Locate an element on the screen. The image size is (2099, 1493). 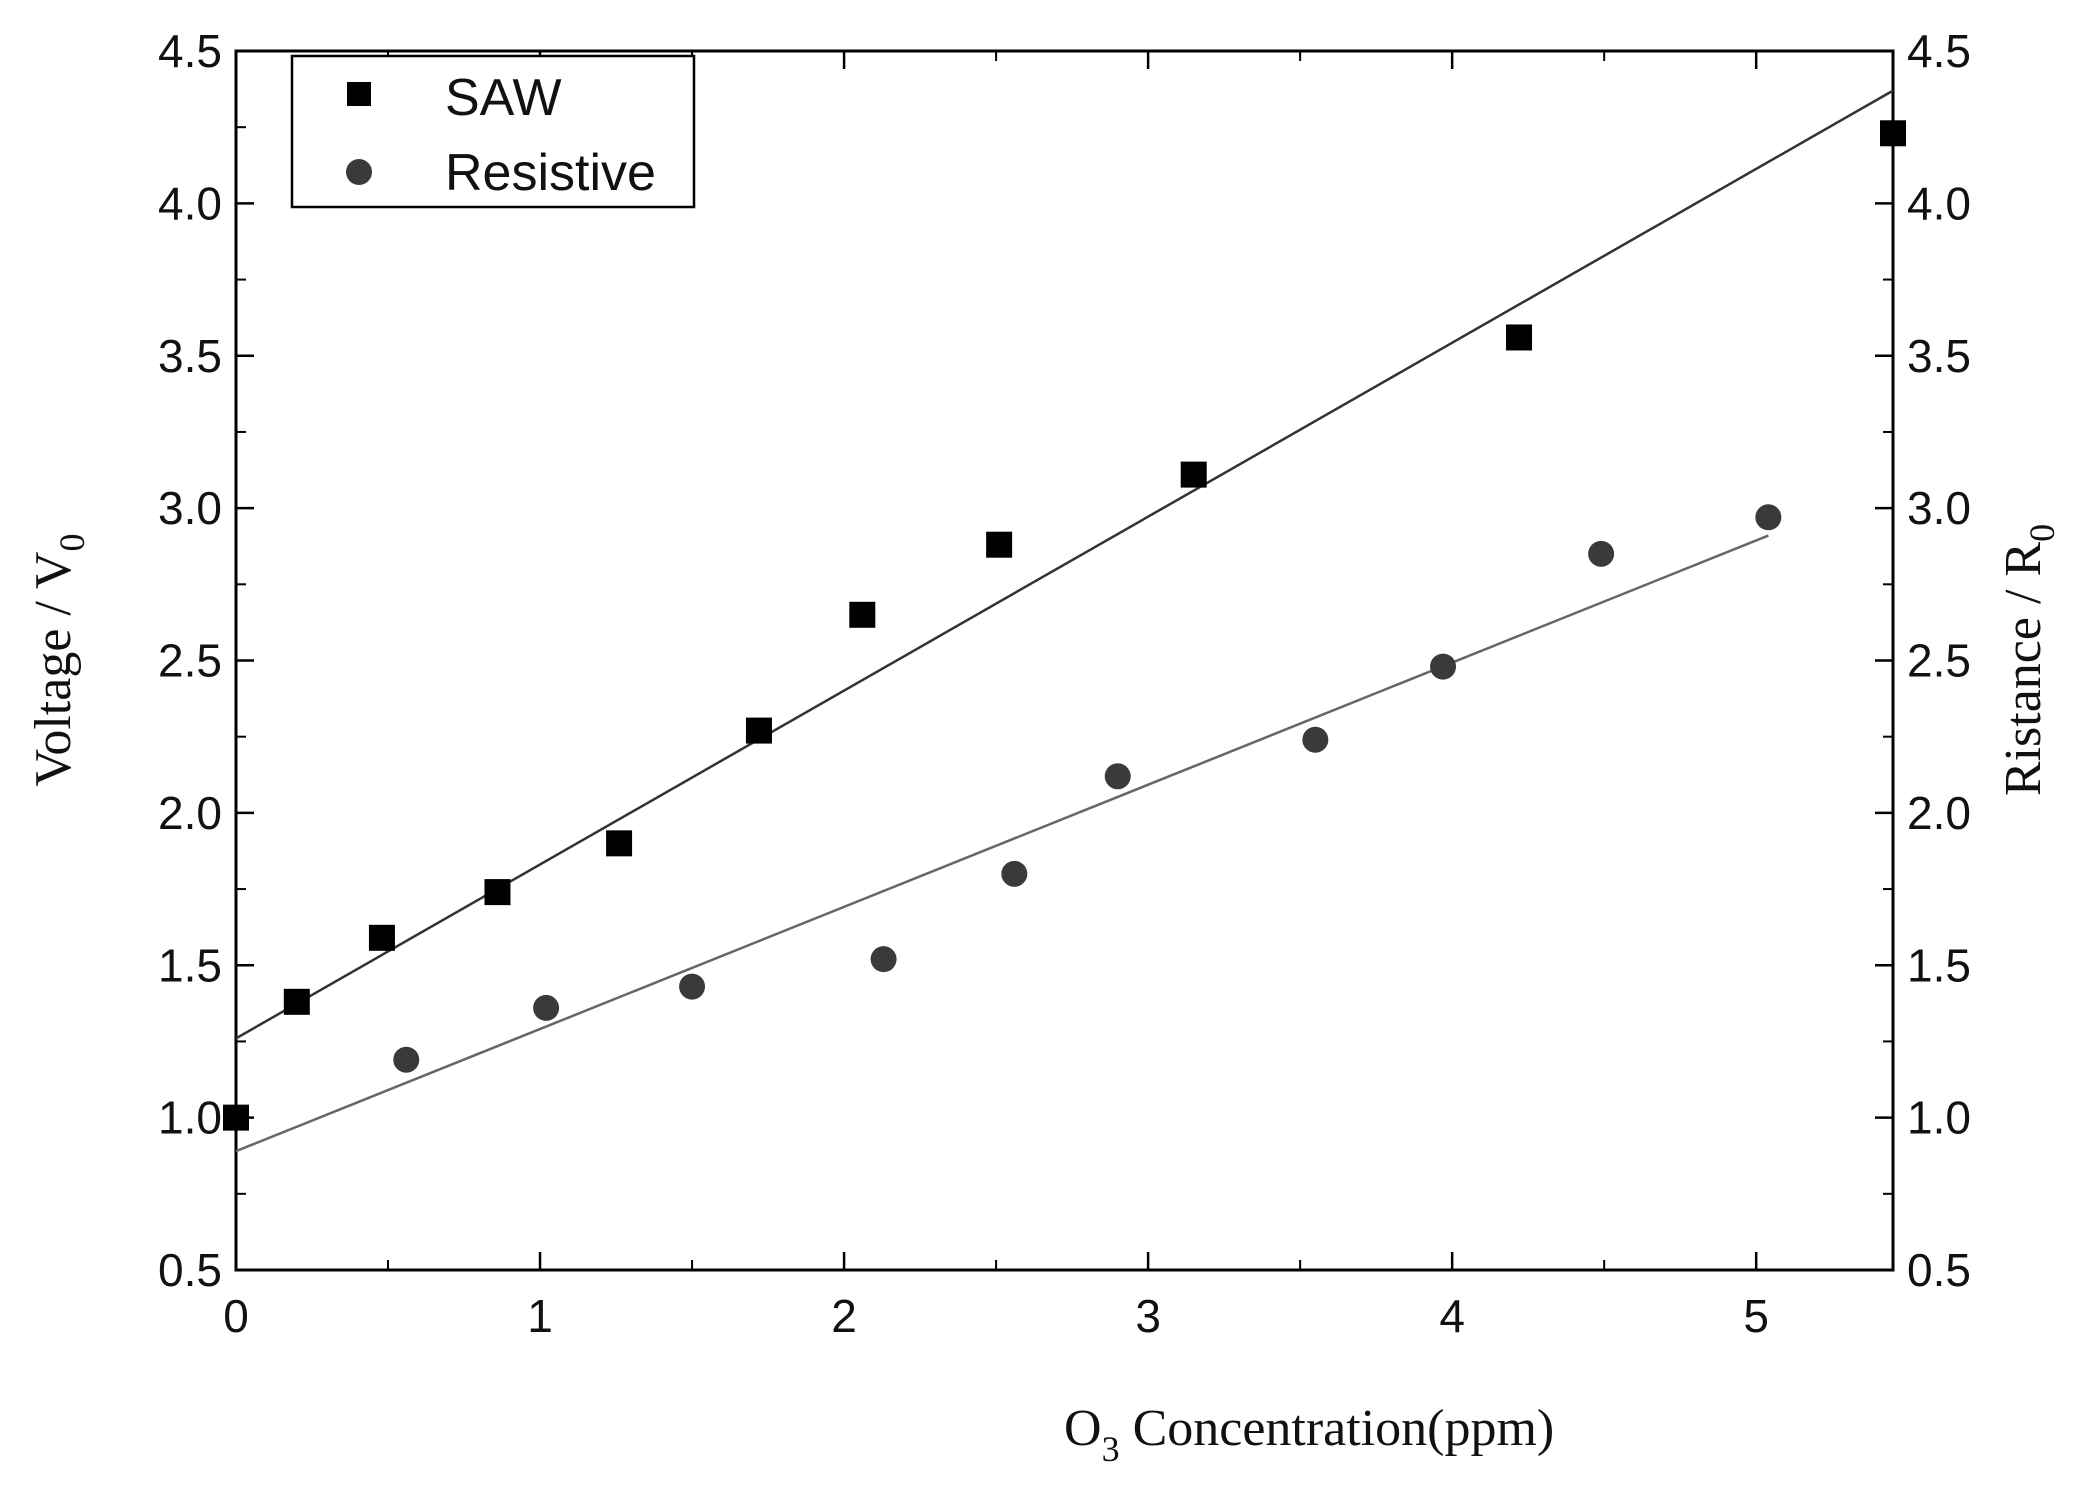
y-axis-left-title: Voltage / V0 is located at coordinates (58, 660).